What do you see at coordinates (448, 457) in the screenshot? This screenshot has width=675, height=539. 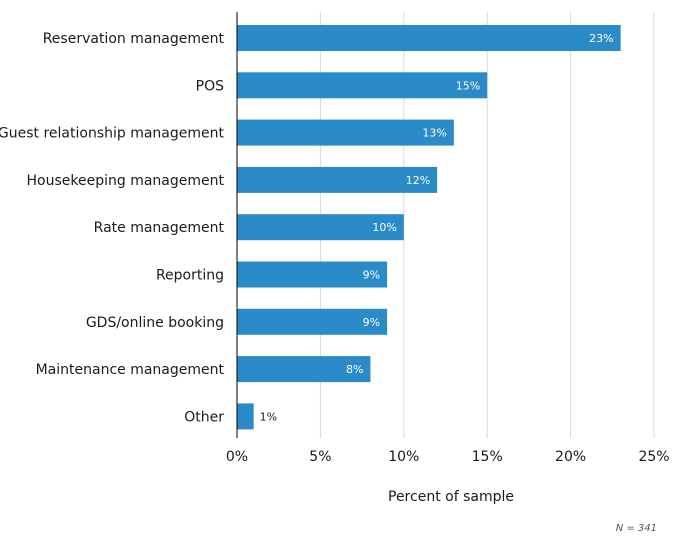 I see `x-tick-labels: 0% 5% 10% 15% 20% 25%` at bounding box center [448, 457].